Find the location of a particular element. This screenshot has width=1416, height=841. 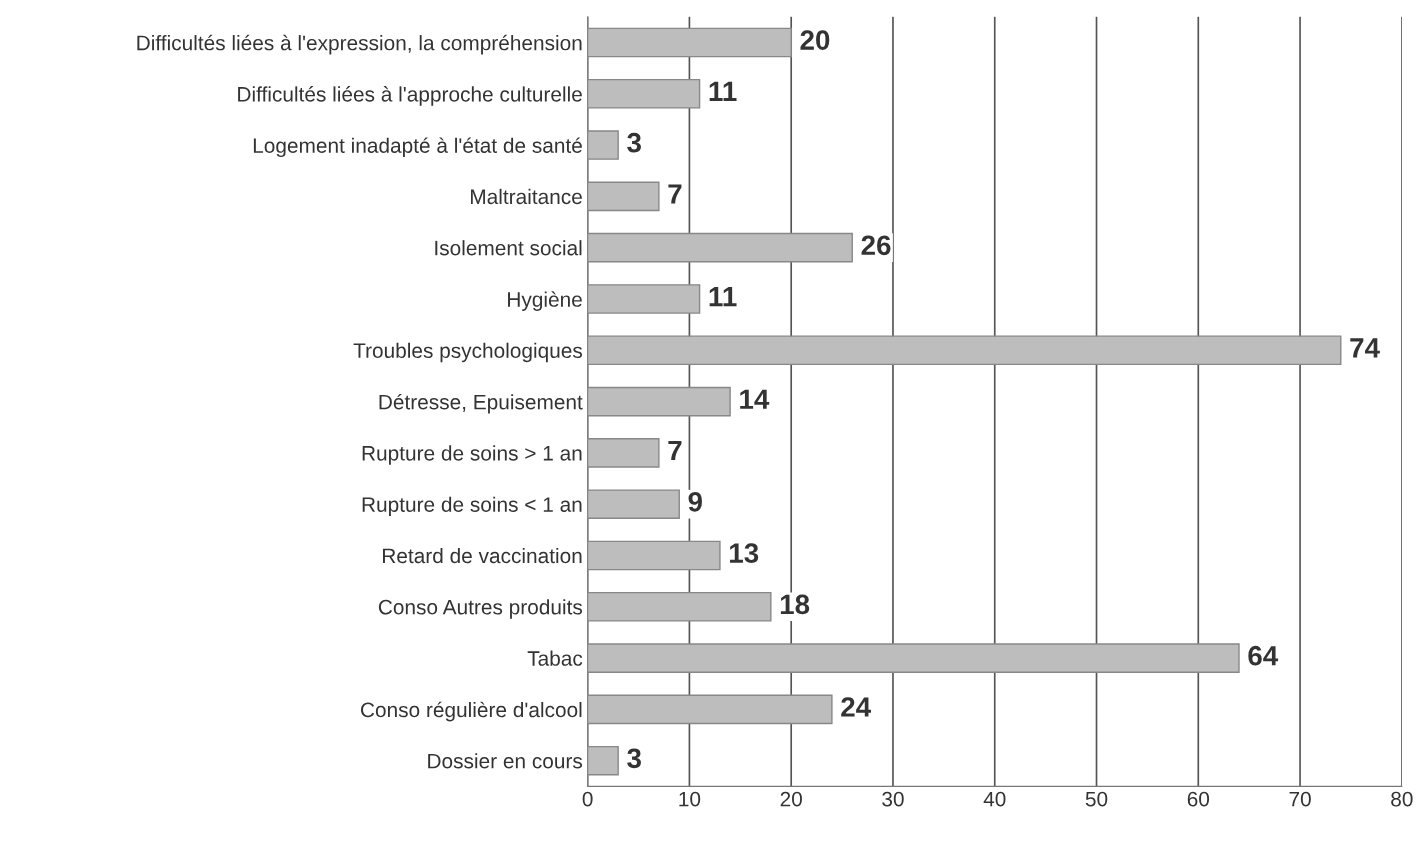

x-tick-label: 50 is located at coordinates (1096, 799).